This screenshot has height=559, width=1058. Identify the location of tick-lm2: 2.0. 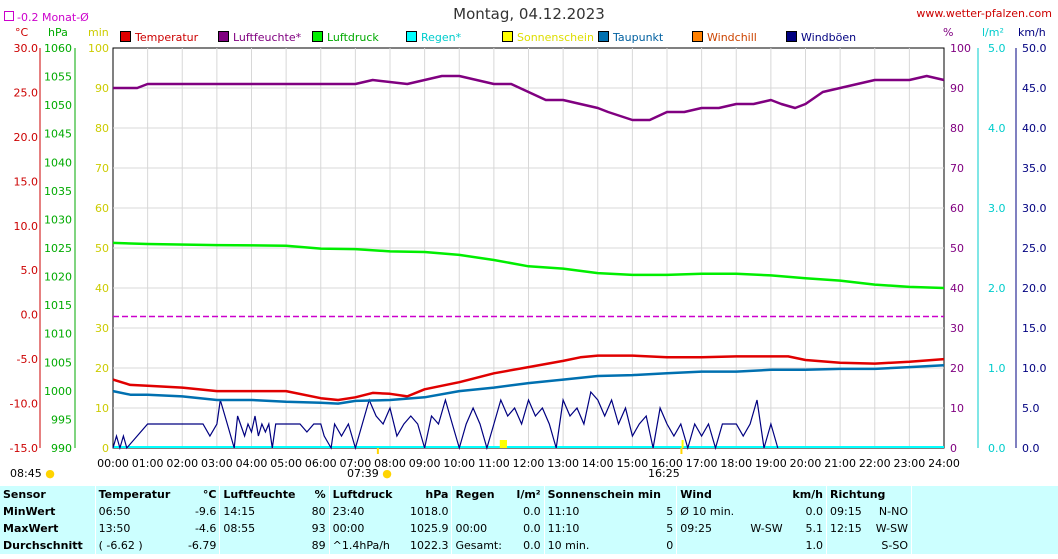
(997, 288).